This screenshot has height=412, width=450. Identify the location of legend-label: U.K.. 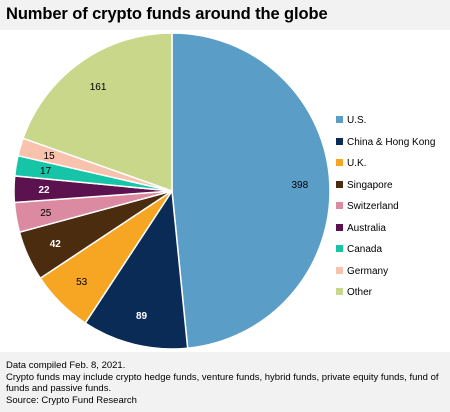
(357, 163).